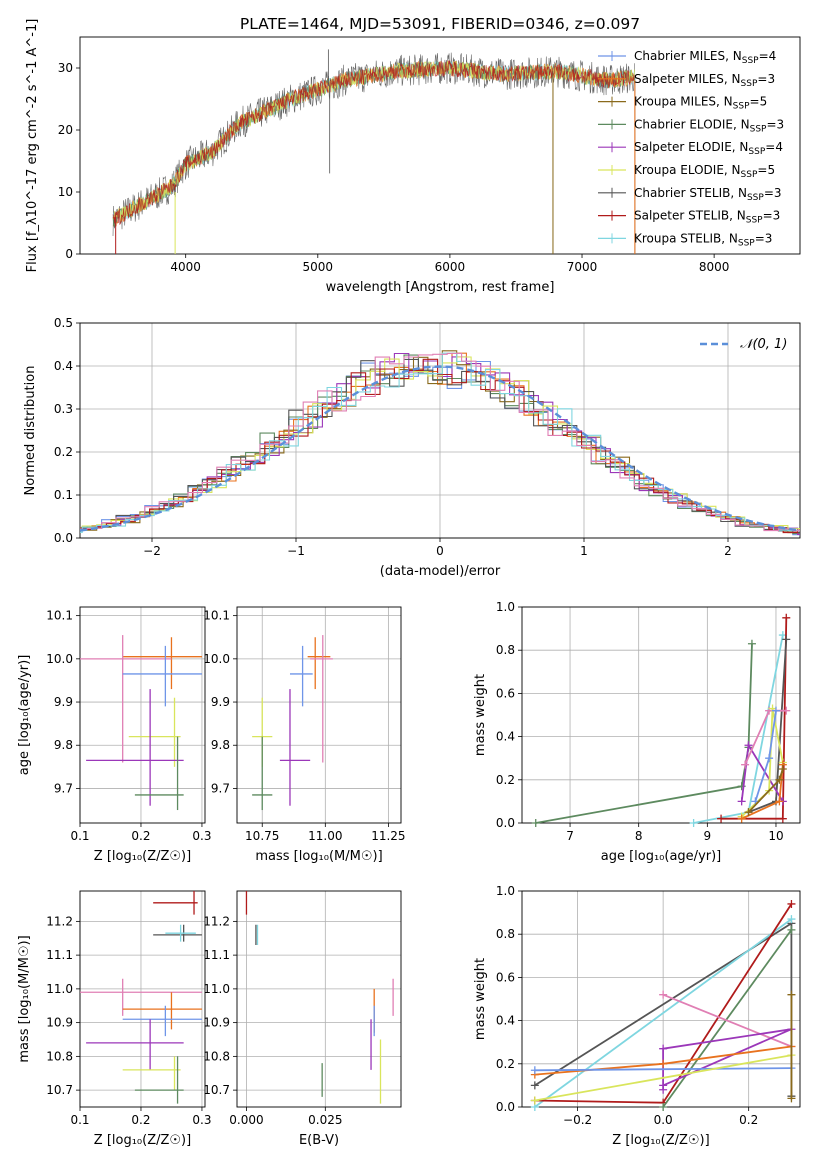  Describe the element at coordinates (201, 1120) in the screenshot. I see `x-tick-label: 0.3` at that location.